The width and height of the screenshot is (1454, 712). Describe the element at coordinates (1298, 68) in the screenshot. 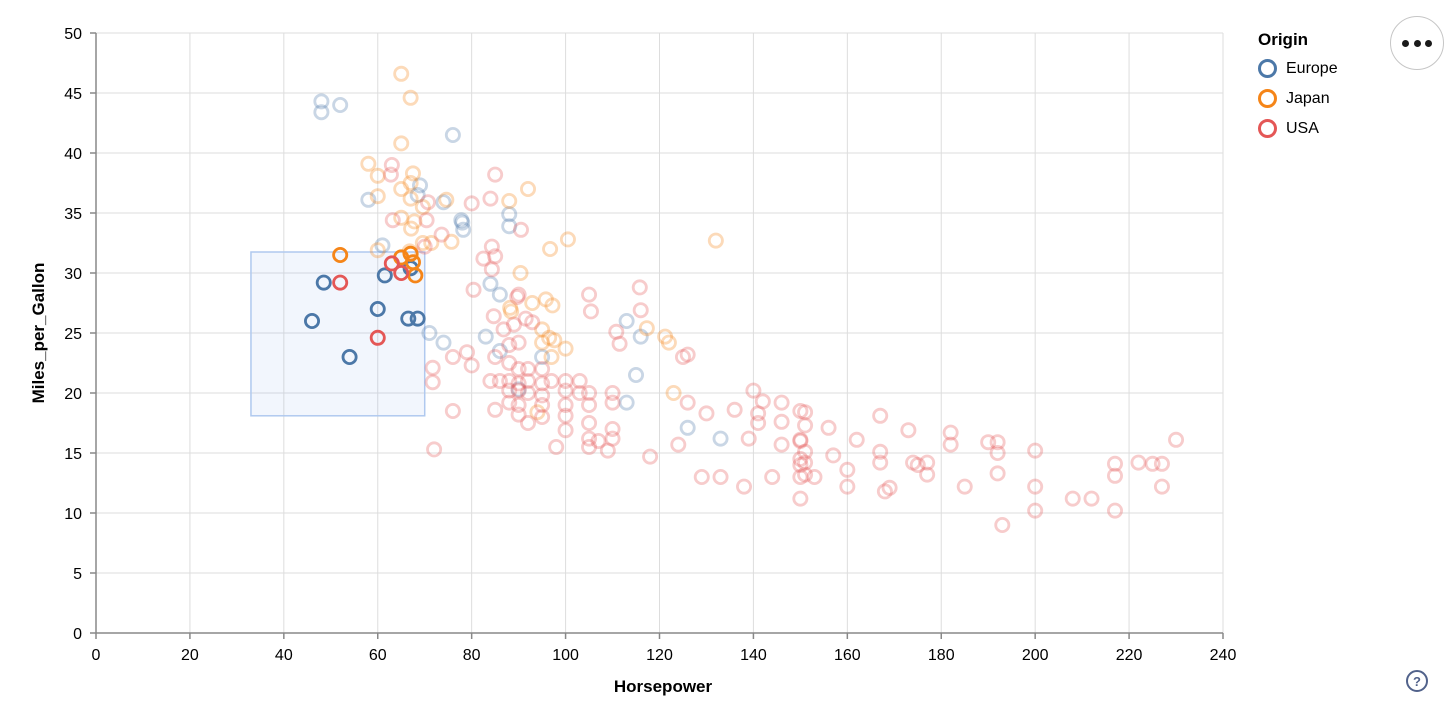

I see `legend-item-europe: Europe` at that location.